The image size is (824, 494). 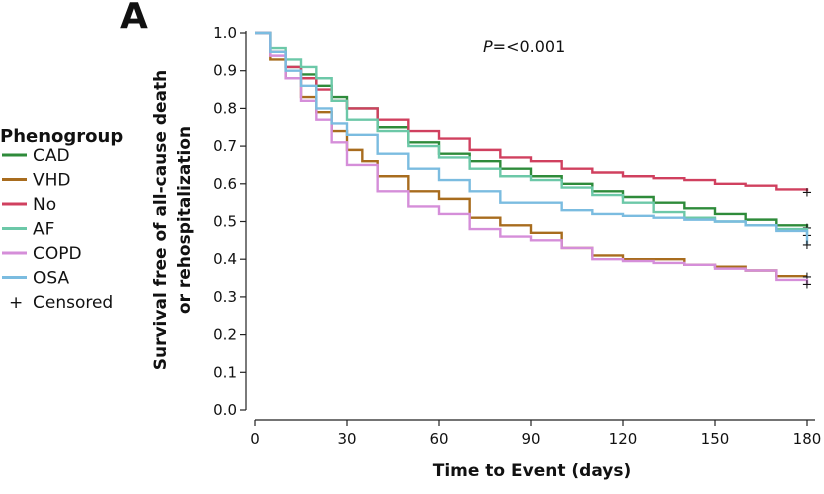 What do you see at coordinates (57, 254) in the screenshot?
I see `legend-label-copd: COPD` at bounding box center [57, 254].